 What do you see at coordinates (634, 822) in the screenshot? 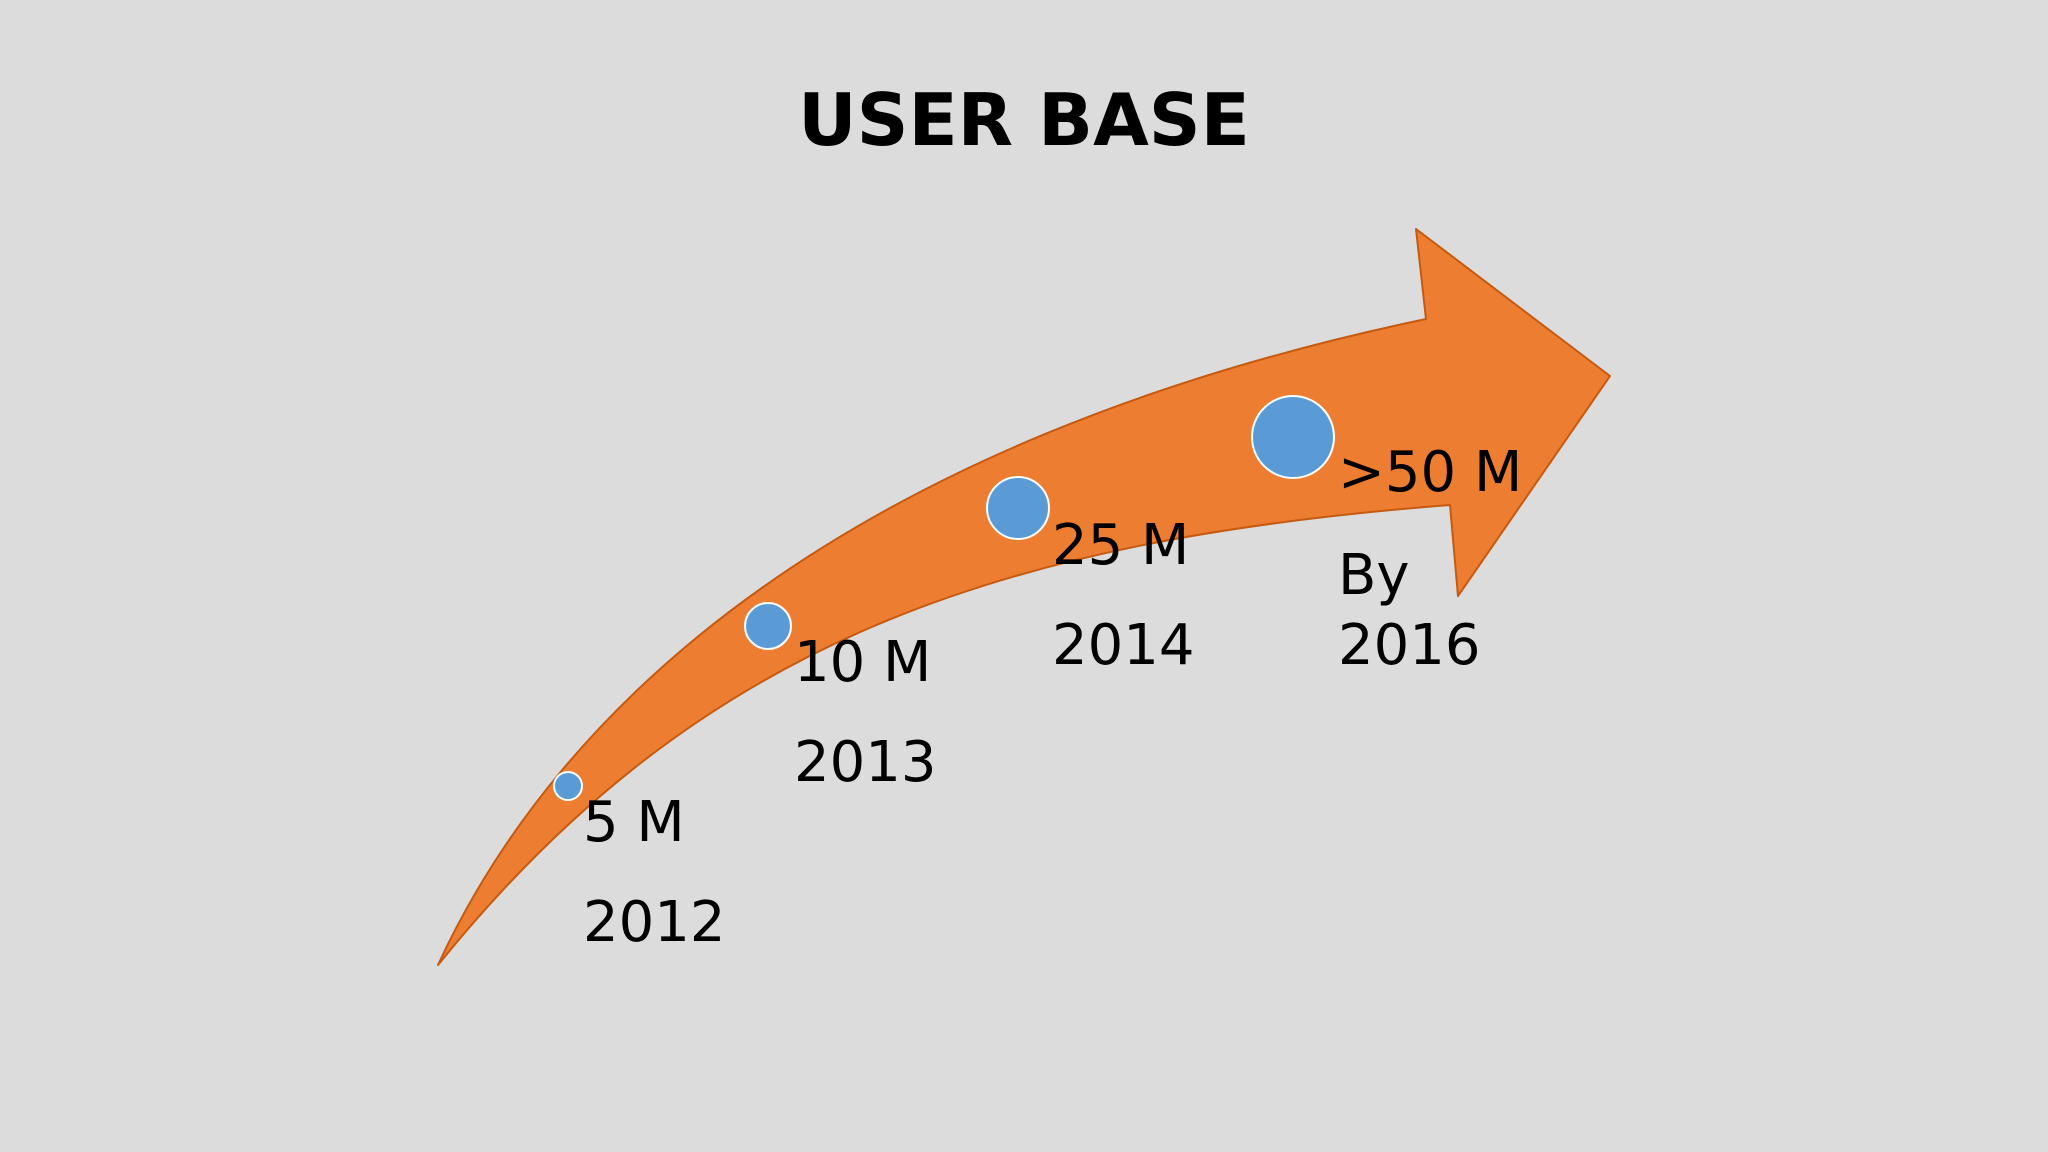
I see `value-label-2012: 5 M` at bounding box center [634, 822].